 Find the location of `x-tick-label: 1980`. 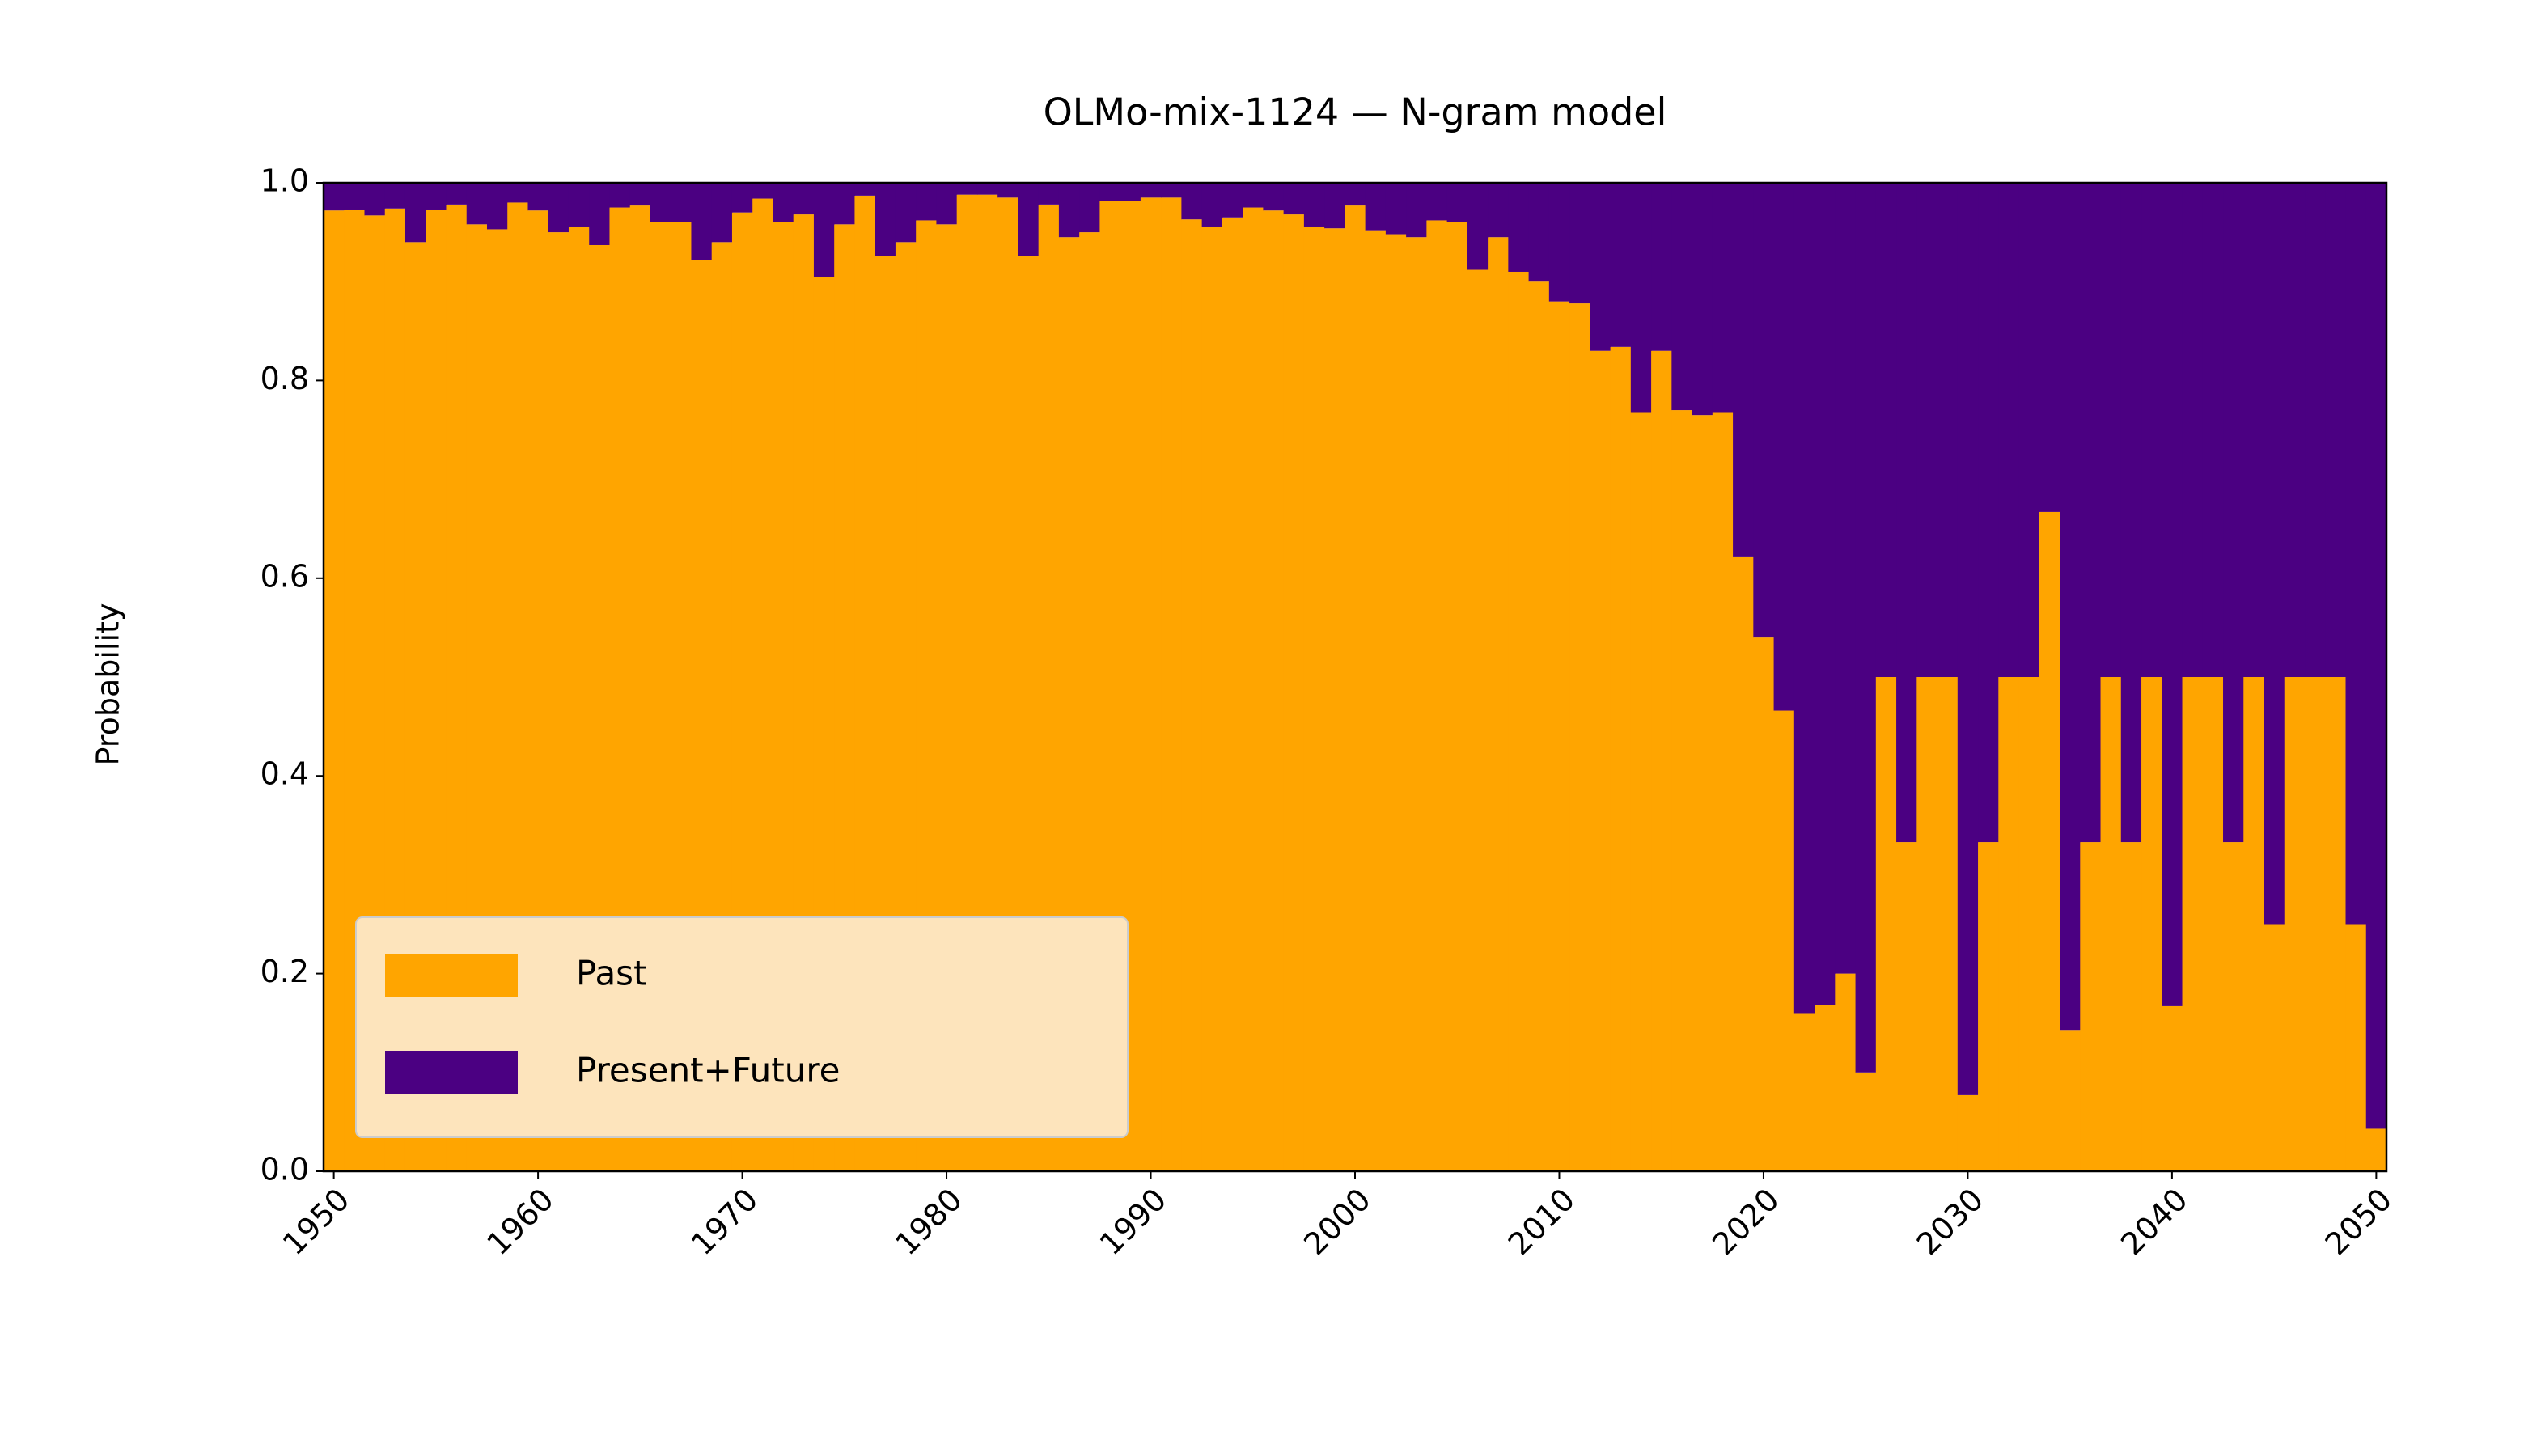

x-tick-label: 1980 is located at coordinates (928, 1223).